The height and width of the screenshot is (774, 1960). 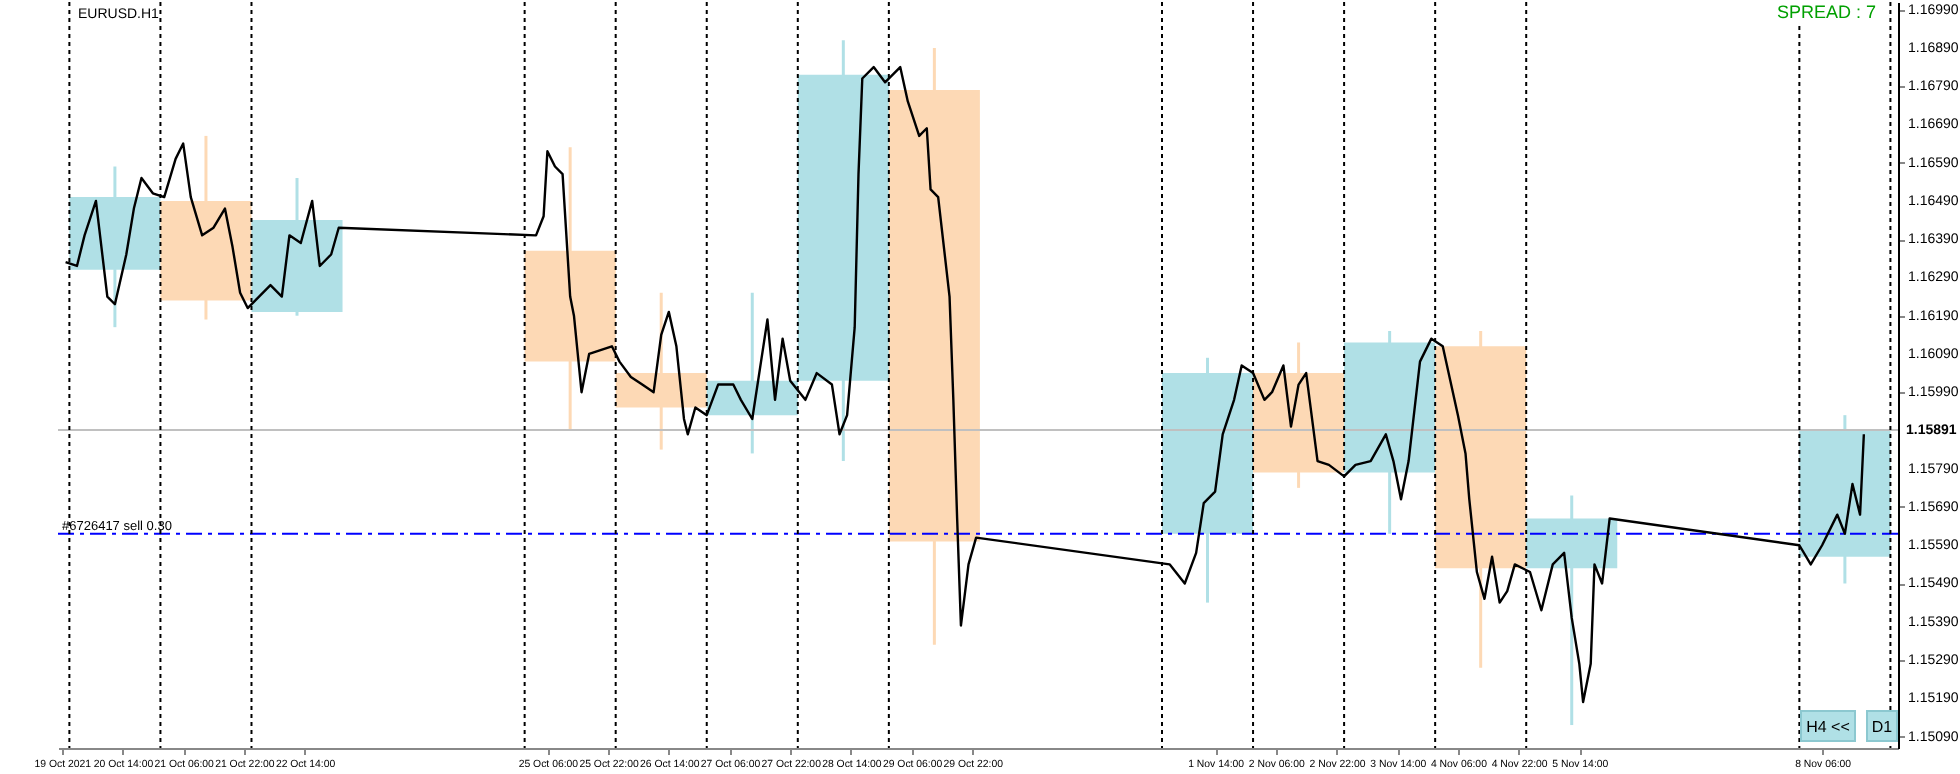 What do you see at coordinates (1828, 726) in the screenshot?
I see `timeframe-button: H4 <<` at bounding box center [1828, 726].